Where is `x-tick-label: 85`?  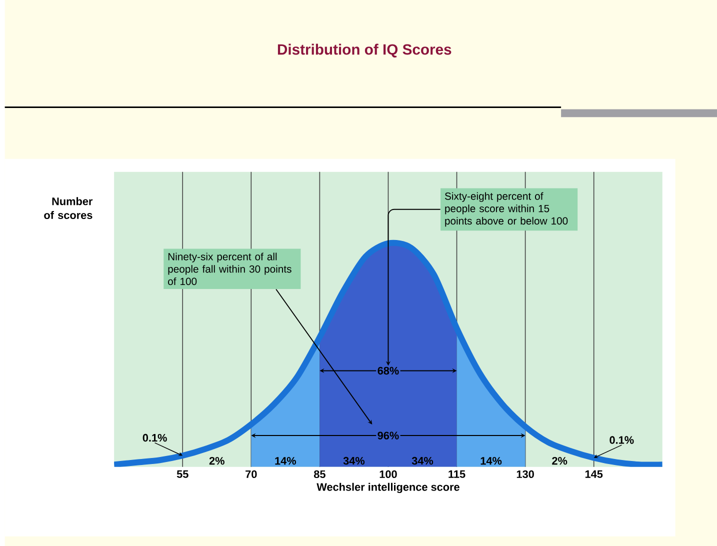 x-tick-label: 85 is located at coordinates (320, 474).